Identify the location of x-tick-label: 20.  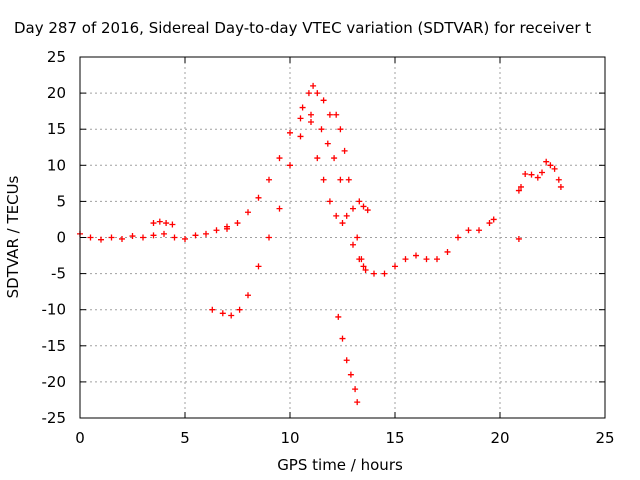
(499, 438).